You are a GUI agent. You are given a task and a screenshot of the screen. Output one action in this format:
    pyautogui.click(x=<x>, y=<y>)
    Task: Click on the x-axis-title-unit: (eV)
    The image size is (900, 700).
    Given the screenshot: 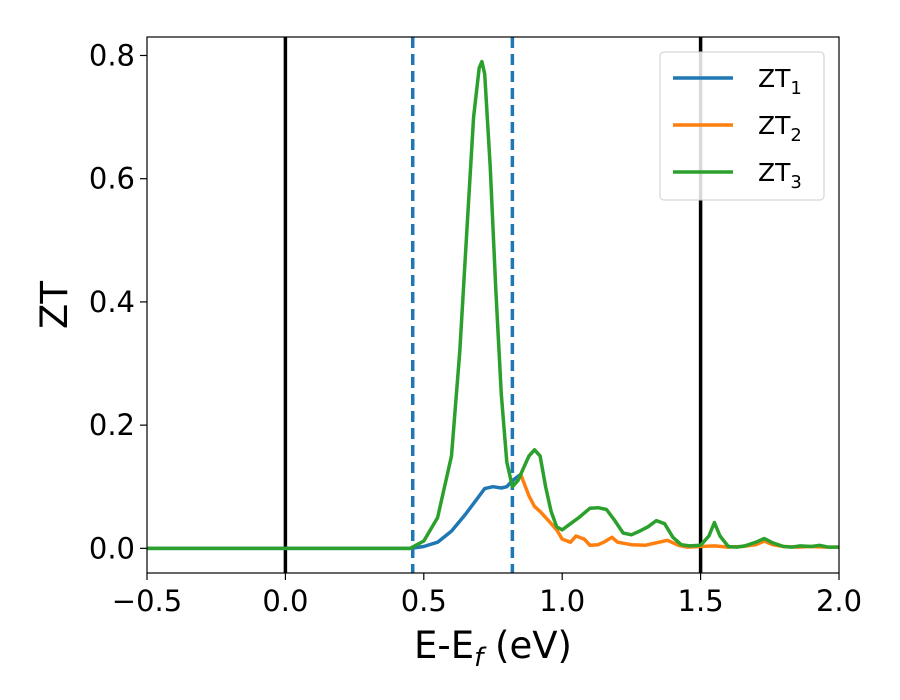 What is the action you would take?
    pyautogui.click(x=527, y=645)
    